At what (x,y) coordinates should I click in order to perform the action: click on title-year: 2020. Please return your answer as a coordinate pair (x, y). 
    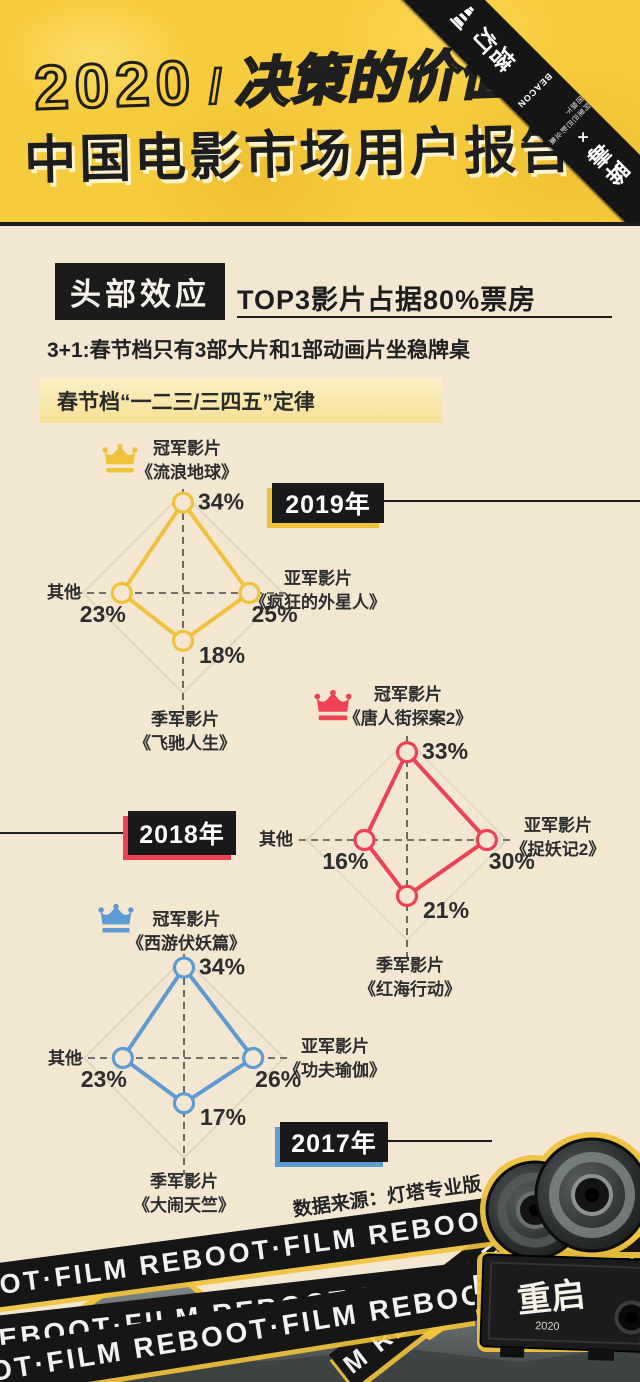
    Looking at the image, I should click on (115, 86).